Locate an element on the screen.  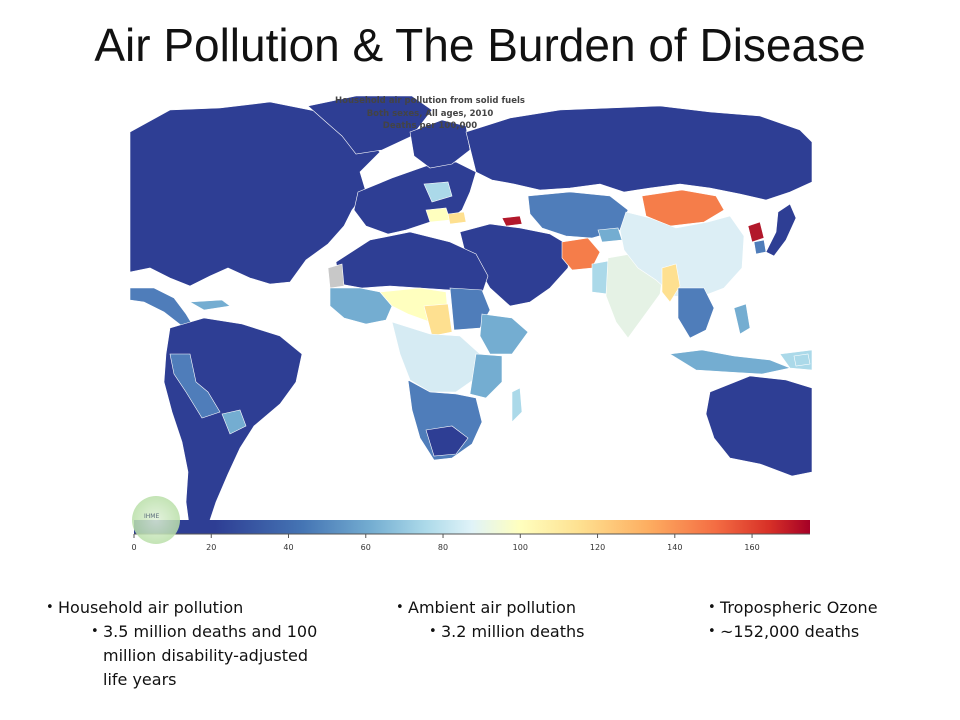
bullet-household: Household air pollution is located at coordinates (196, 608).